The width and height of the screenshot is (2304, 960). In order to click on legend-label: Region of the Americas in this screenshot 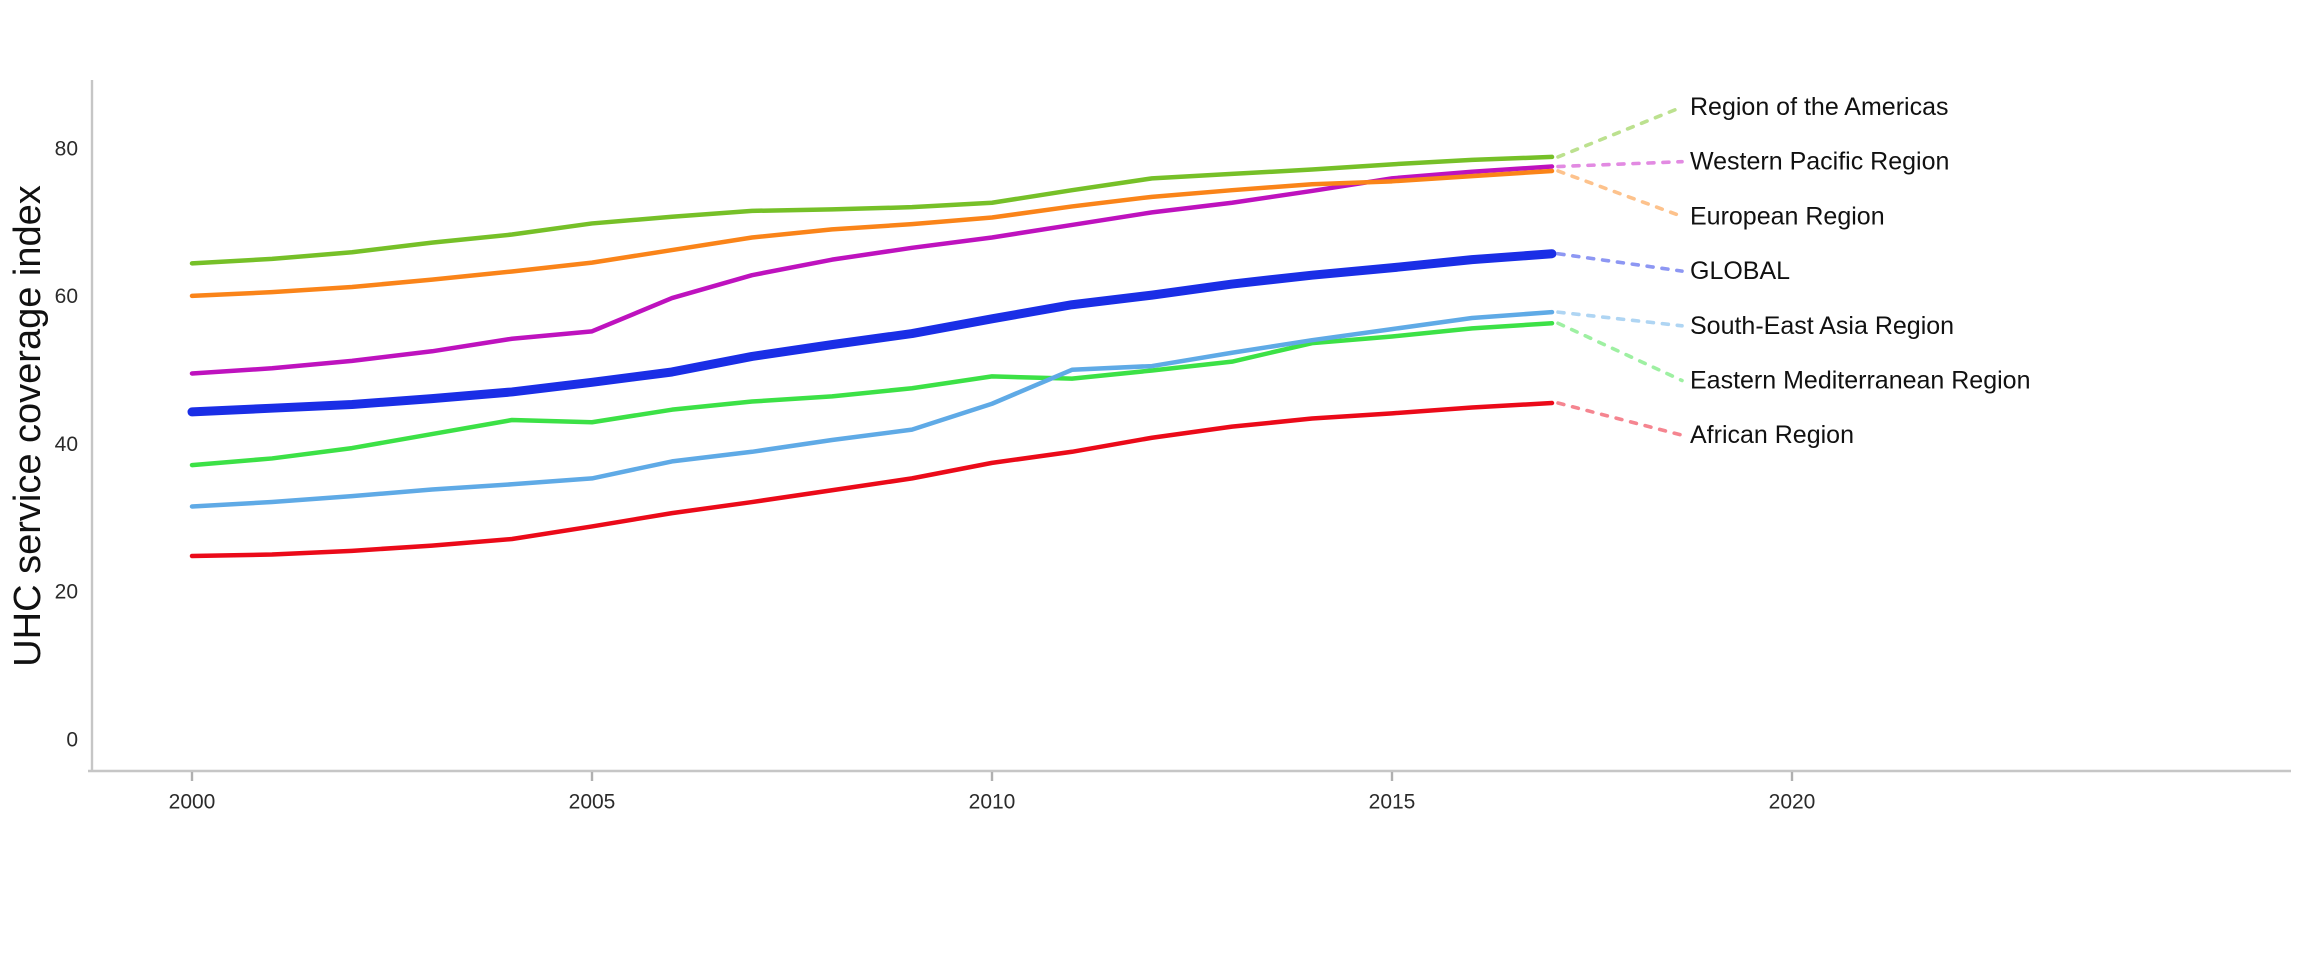, I will do `click(1819, 107)`.